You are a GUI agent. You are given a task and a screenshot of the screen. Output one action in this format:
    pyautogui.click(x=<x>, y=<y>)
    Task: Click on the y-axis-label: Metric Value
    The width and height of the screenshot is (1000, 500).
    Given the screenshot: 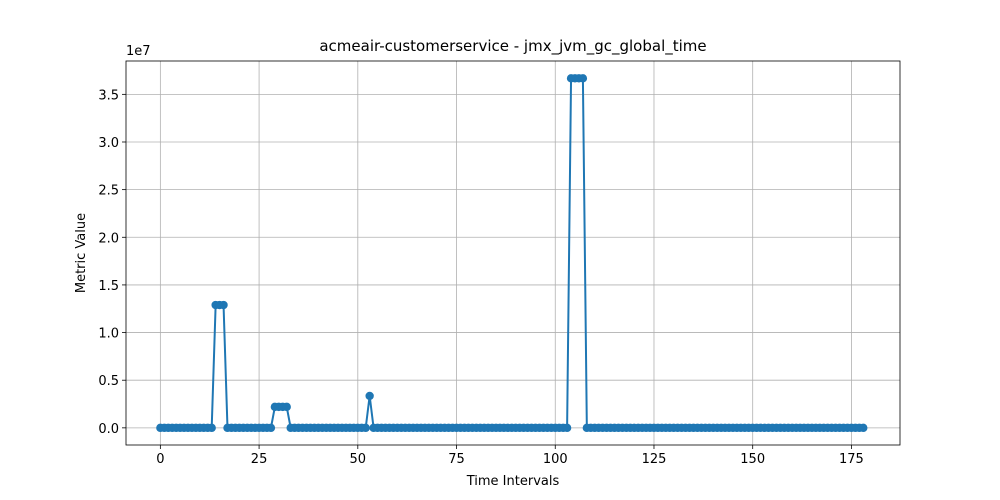 What is the action you would take?
    pyautogui.click(x=81, y=253)
    